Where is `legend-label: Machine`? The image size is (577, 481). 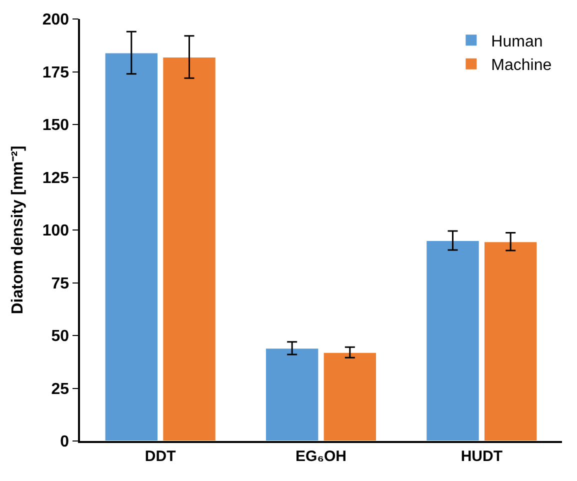
legend-label: Machine is located at coordinates (521, 65).